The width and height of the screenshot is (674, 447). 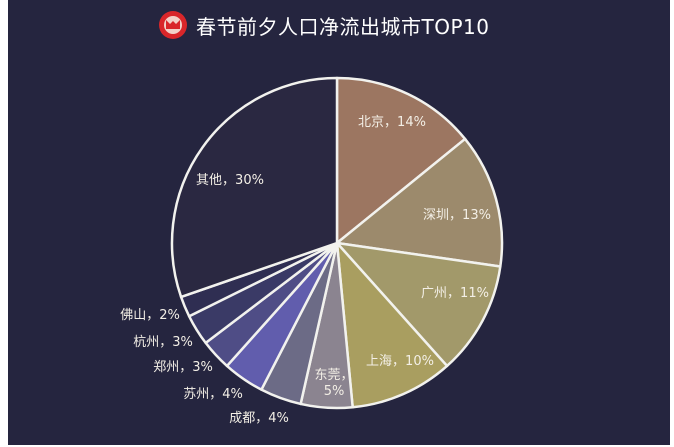 What do you see at coordinates (400, 361) in the screenshot?
I see `slice-label-上海: 上海，10%` at bounding box center [400, 361].